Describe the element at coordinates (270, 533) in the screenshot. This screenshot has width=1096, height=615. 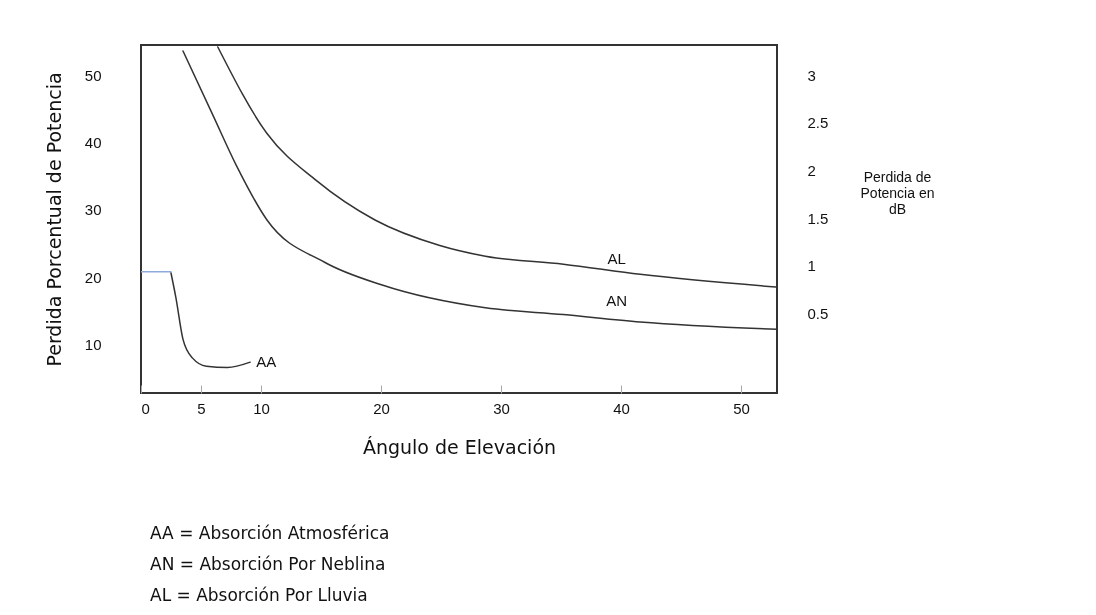
I see `text: AA = Absorción Atmosférica` at that location.